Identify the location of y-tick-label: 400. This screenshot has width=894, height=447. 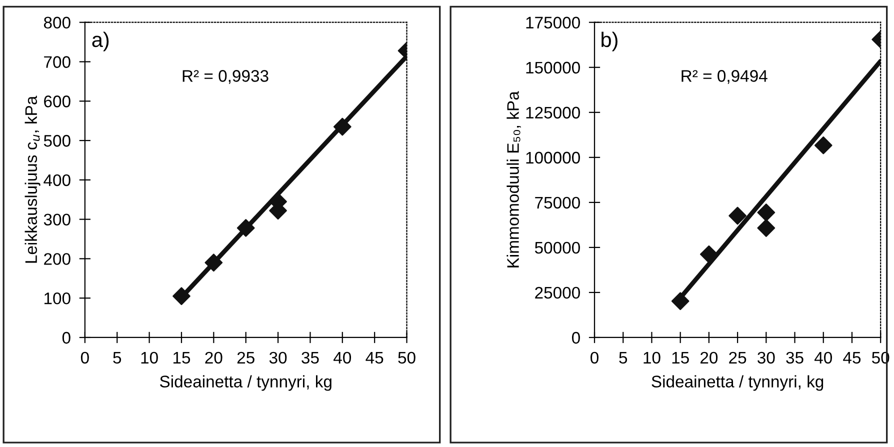
(57, 180).